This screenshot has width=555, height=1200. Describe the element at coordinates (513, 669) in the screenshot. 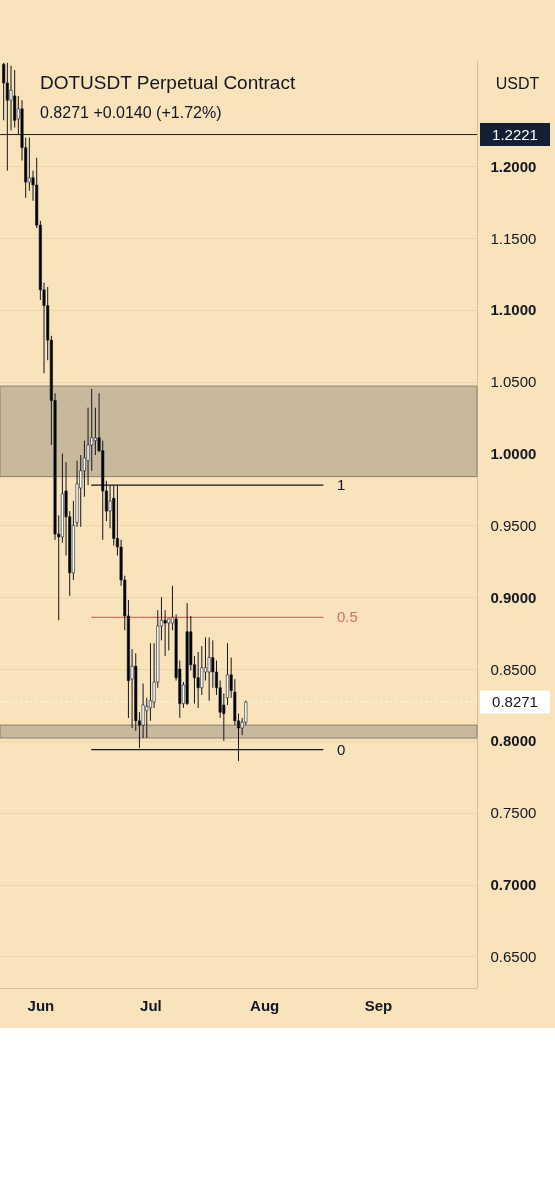

I see `y-tick-label: 0.8500` at that location.